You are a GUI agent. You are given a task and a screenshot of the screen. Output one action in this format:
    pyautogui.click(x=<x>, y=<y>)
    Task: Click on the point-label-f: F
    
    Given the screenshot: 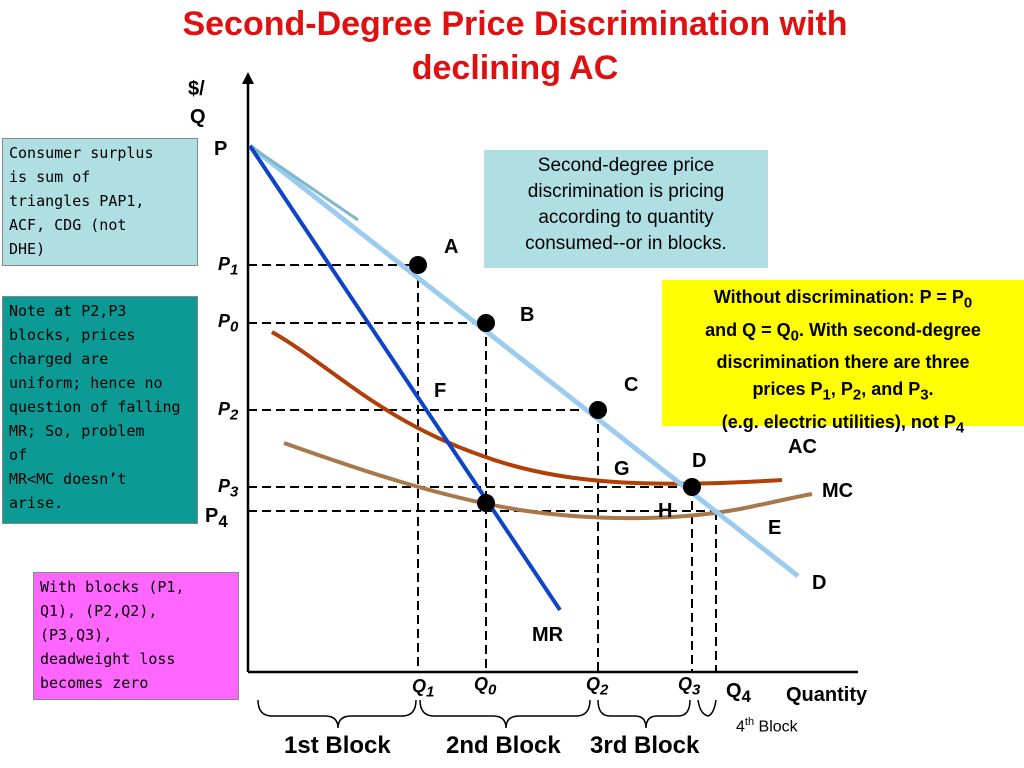 What is the action you would take?
    pyautogui.click(x=440, y=391)
    